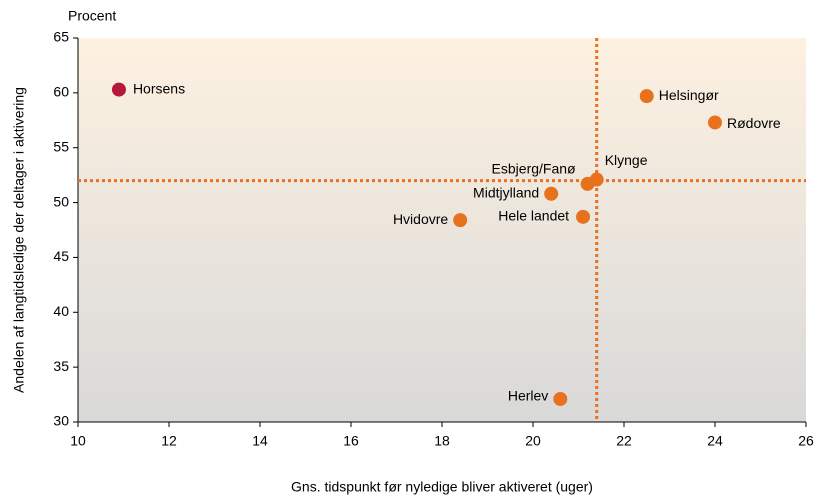 This screenshot has height=497, width=816. What do you see at coordinates (806, 441) in the screenshot?
I see `x-tick-label: 26` at bounding box center [806, 441].